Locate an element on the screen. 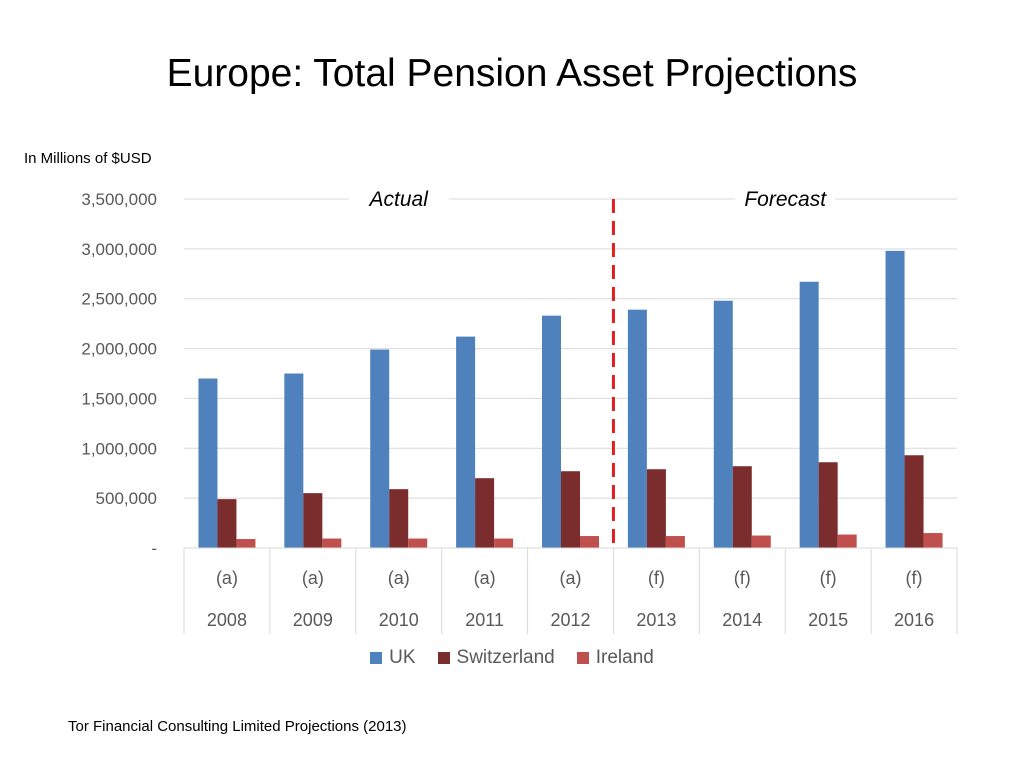 This screenshot has height=768, width=1024. region-label-actual: Actual is located at coordinates (399, 199).